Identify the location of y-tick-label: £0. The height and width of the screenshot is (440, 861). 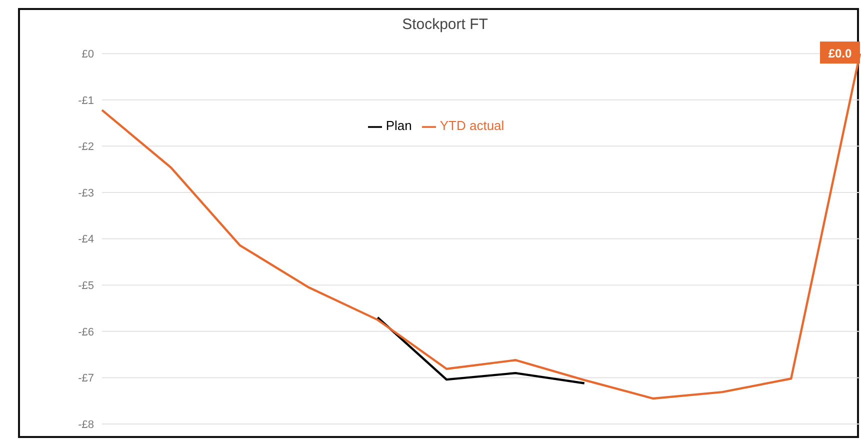
(88, 54).